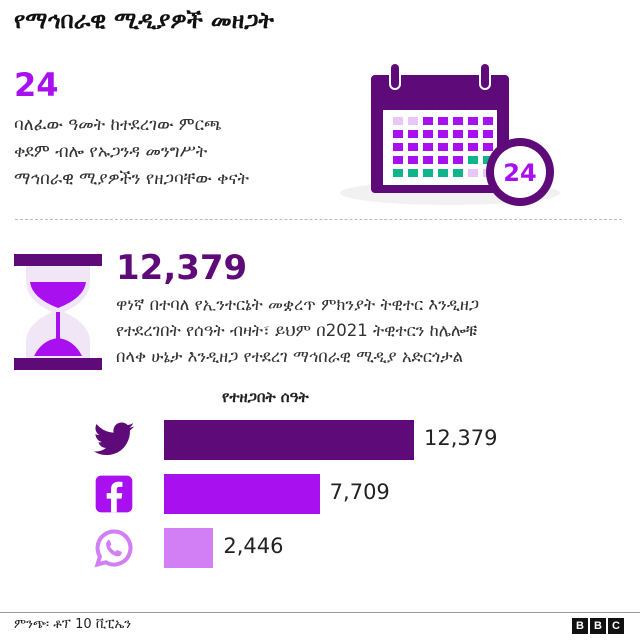 The height and width of the screenshot is (640, 640). What do you see at coordinates (318, 219) in the screenshot?
I see `divider` at bounding box center [318, 219].